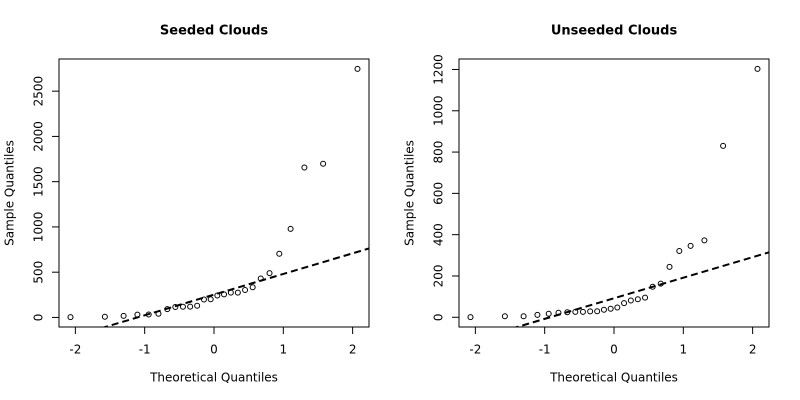 The image size is (800, 400). What do you see at coordinates (439, 152) in the screenshot?
I see `y-tick-label: 800` at bounding box center [439, 152].